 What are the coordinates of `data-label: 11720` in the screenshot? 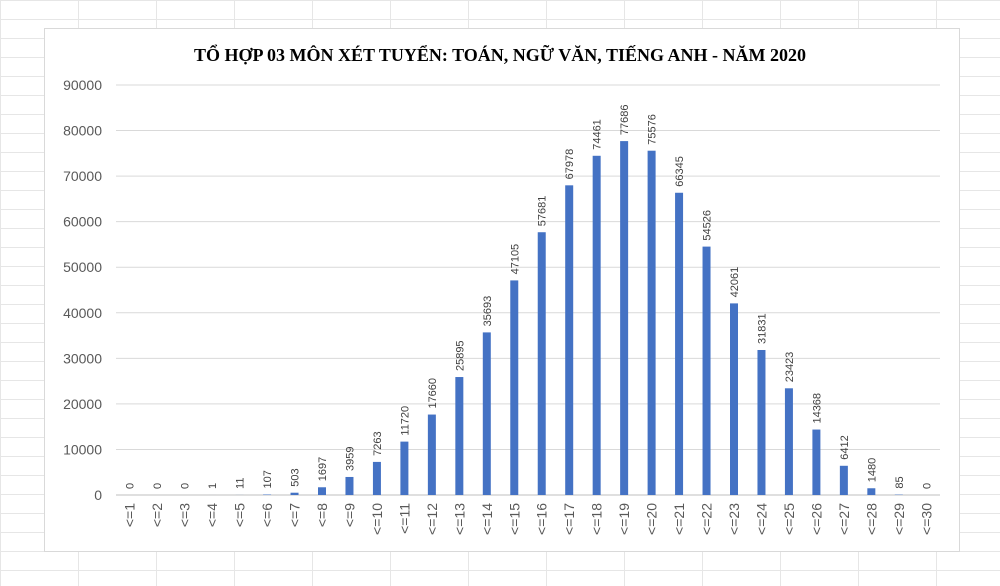 It's located at (405, 421).